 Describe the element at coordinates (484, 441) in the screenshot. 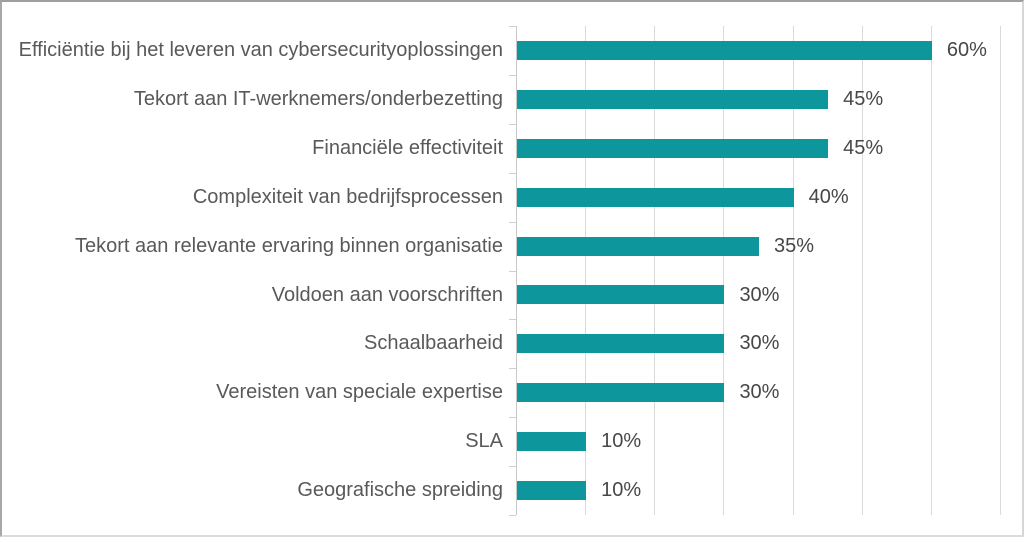

I see `category-label: SLA` at that location.